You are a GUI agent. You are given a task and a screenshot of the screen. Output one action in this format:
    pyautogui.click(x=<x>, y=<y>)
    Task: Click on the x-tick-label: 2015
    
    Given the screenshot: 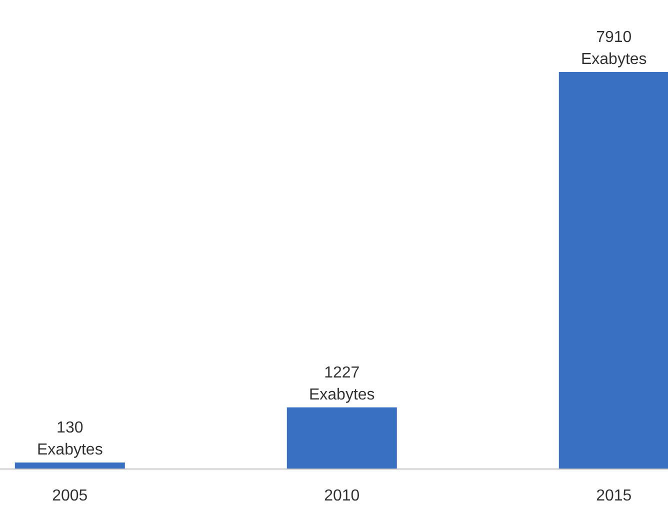 What is the action you would take?
    pyautogui.click(x=614, y=495)
    